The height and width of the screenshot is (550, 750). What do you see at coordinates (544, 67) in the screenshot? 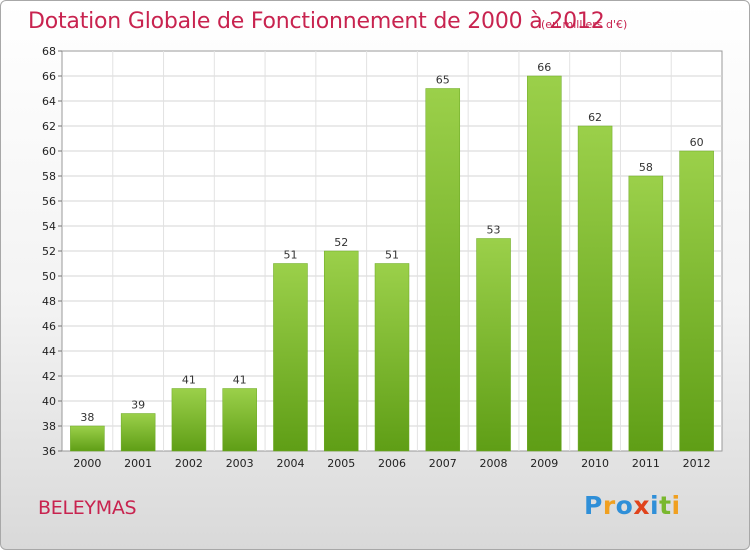
I see `data-label: 66` at bounding box center [544, 67].